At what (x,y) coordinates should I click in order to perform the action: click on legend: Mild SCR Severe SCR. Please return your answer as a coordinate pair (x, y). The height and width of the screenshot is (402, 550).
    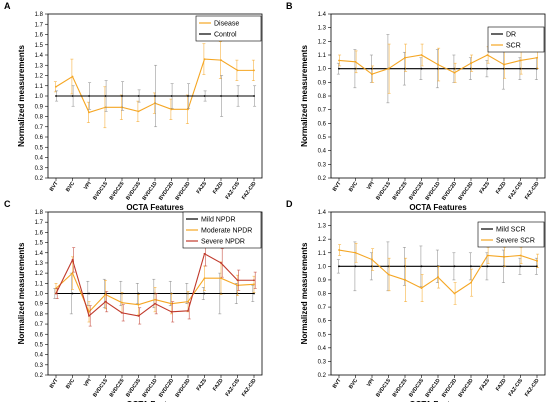
    Looking at the image, I should click on (511, 234).